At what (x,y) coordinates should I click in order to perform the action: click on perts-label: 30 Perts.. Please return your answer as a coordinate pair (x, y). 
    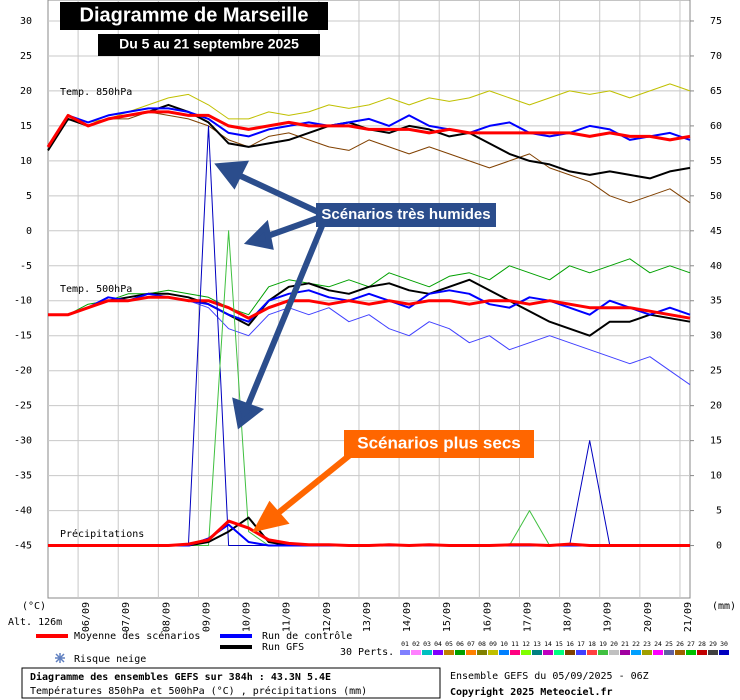
    Looking at the image, I should click on (367, 652).